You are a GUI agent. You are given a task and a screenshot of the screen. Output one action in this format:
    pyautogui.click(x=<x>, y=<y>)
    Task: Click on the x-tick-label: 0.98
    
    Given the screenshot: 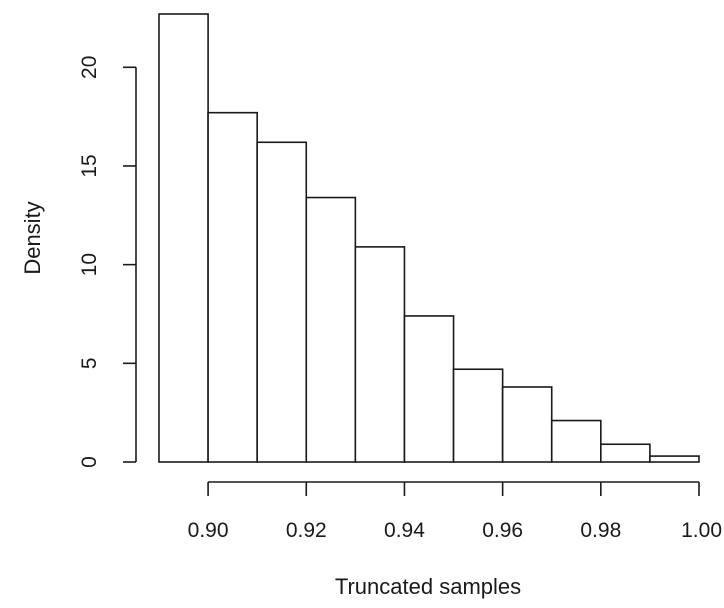 What is the action you would take?
    pyautogui.click(x=600, y=530)
    